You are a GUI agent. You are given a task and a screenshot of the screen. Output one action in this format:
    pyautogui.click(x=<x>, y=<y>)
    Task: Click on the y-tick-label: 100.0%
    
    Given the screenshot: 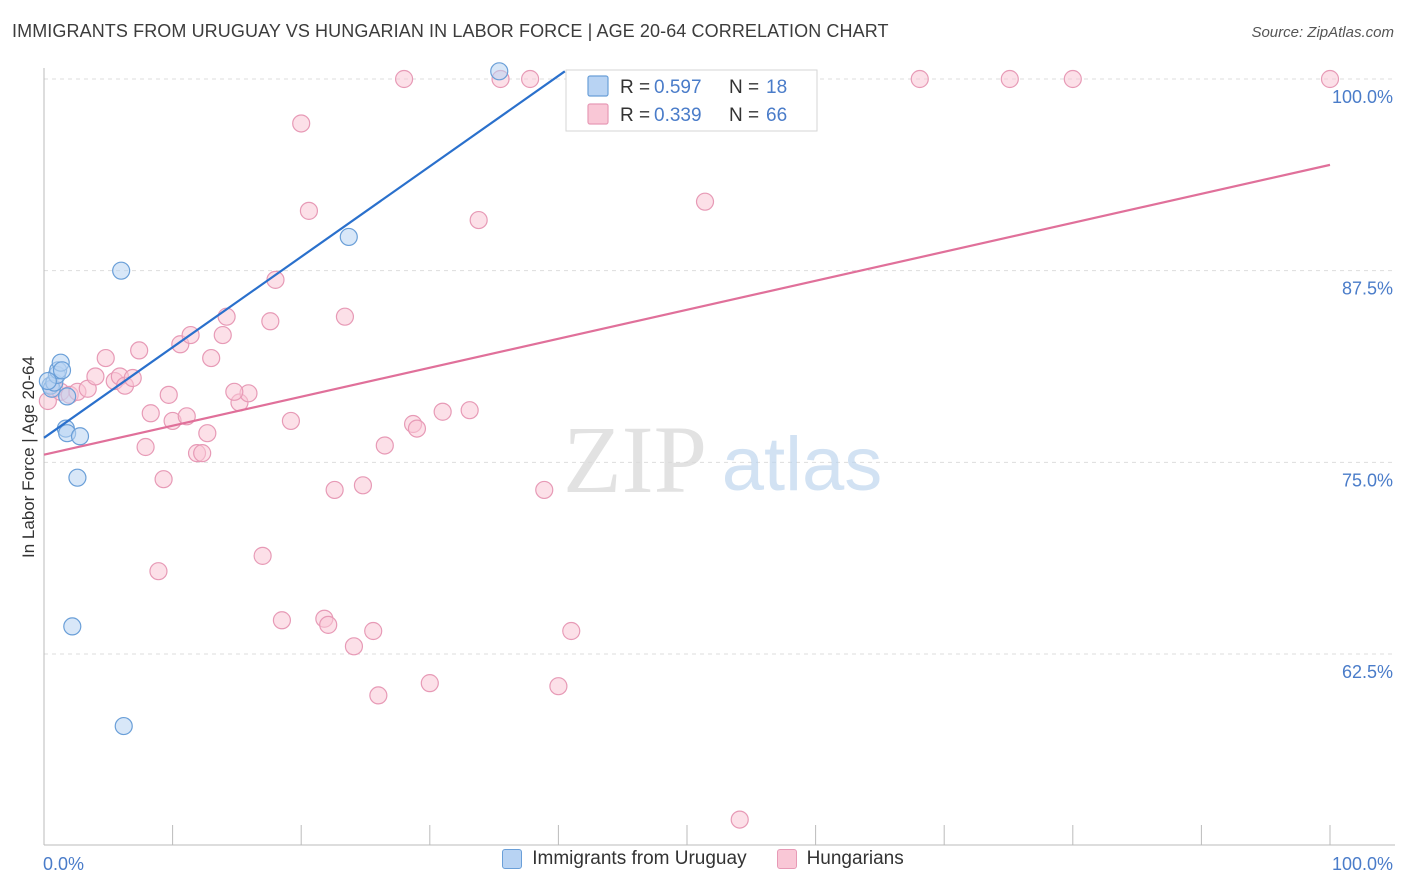 What is the action you would take?
    pyautogui.click(x=1362, y=97)
    